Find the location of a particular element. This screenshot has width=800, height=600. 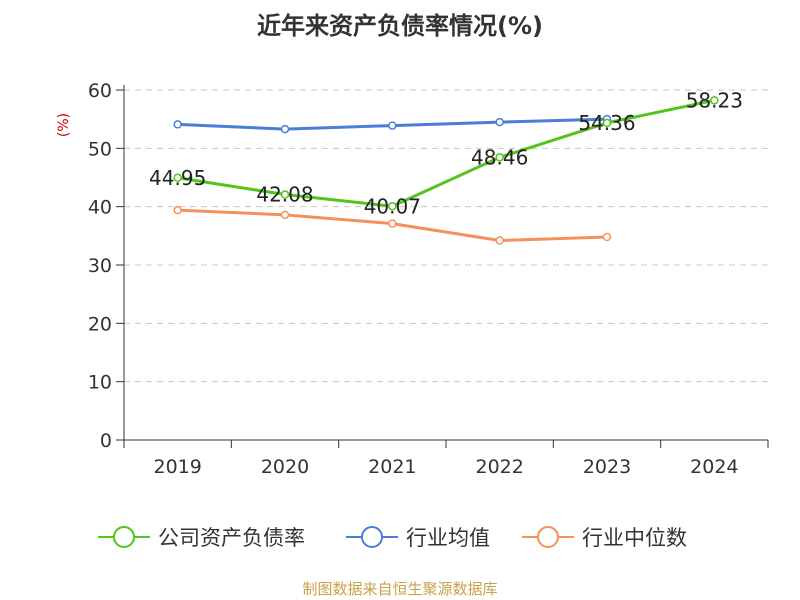

x-tick-label: 2023 is located at coordinates (607, 467).